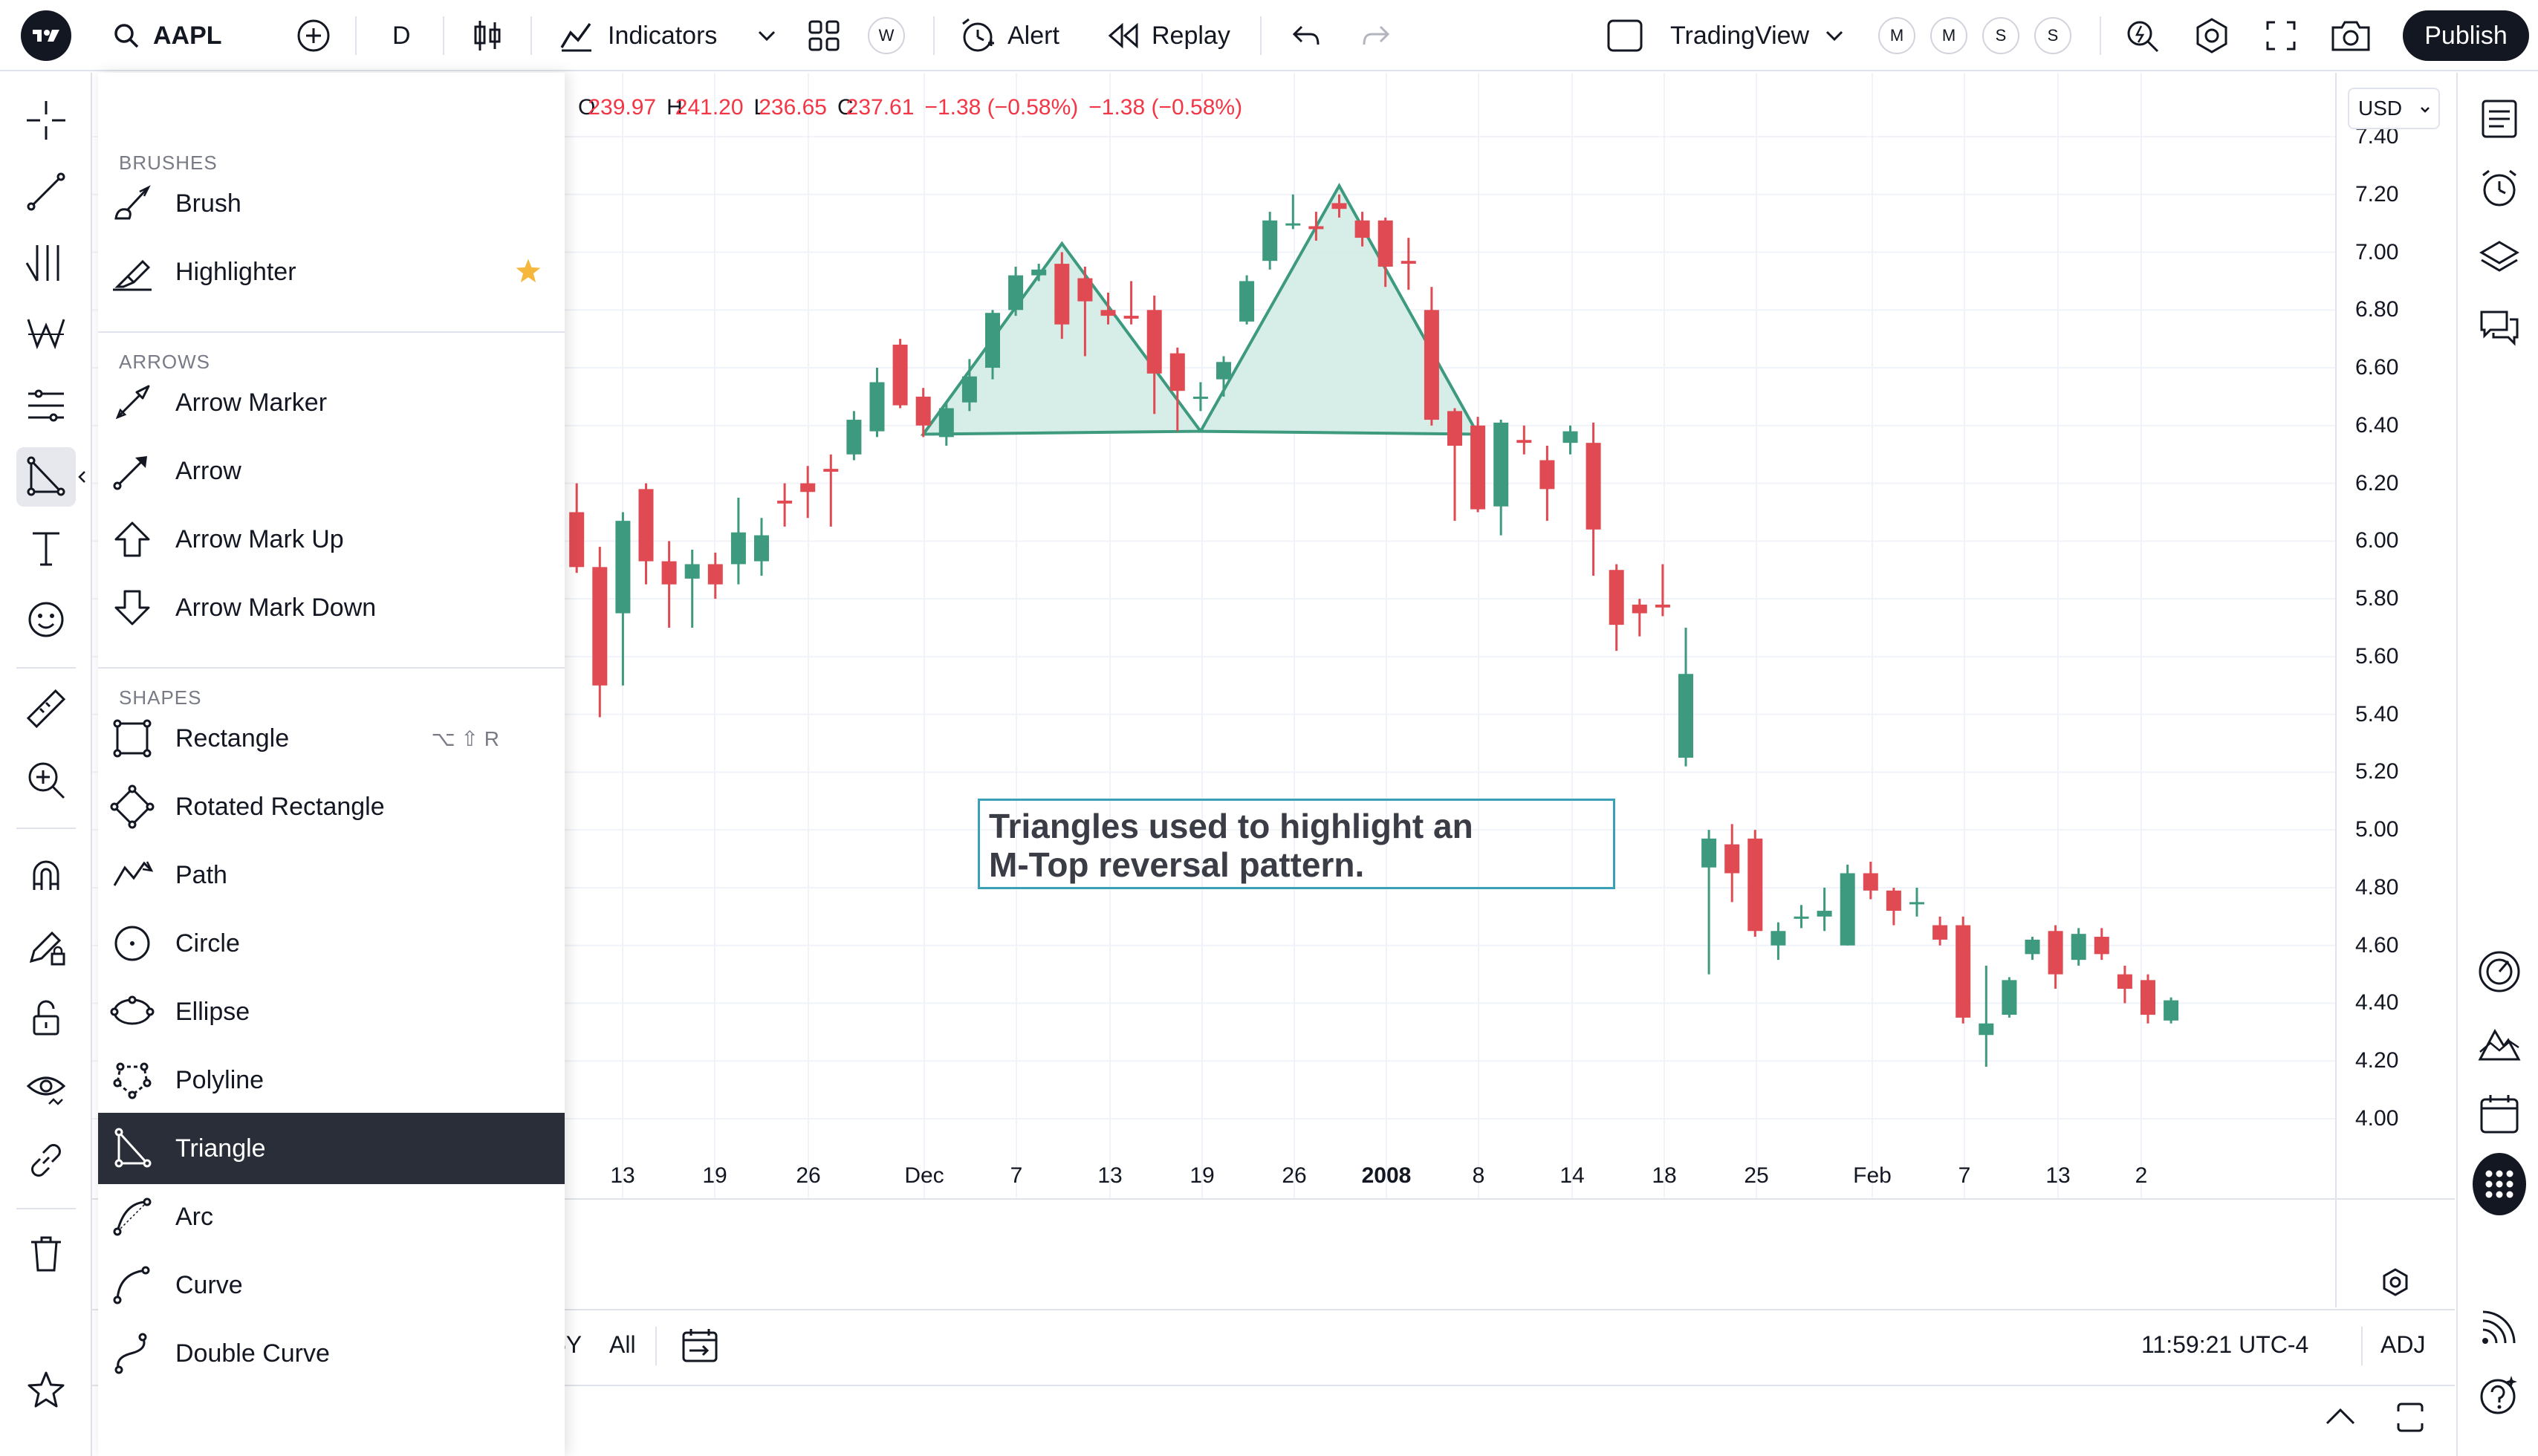 This screenshot has height=1456, width=2538. Describe the element at coordinates (2052, 35) in the screenshot. I see `badge-s-2: S` at that location.